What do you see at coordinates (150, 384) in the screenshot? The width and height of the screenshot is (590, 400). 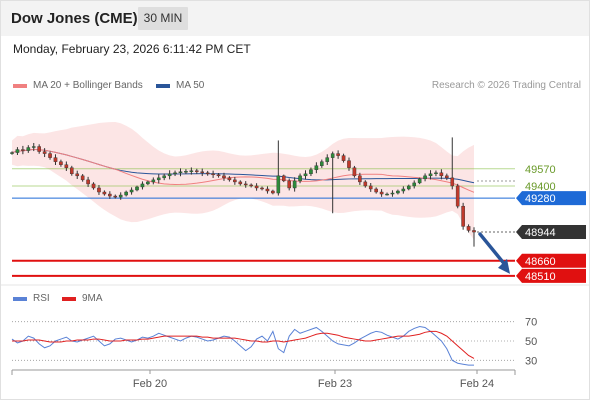 I see `x-tick-label: Feb 20` at bounding box center [150, 384].